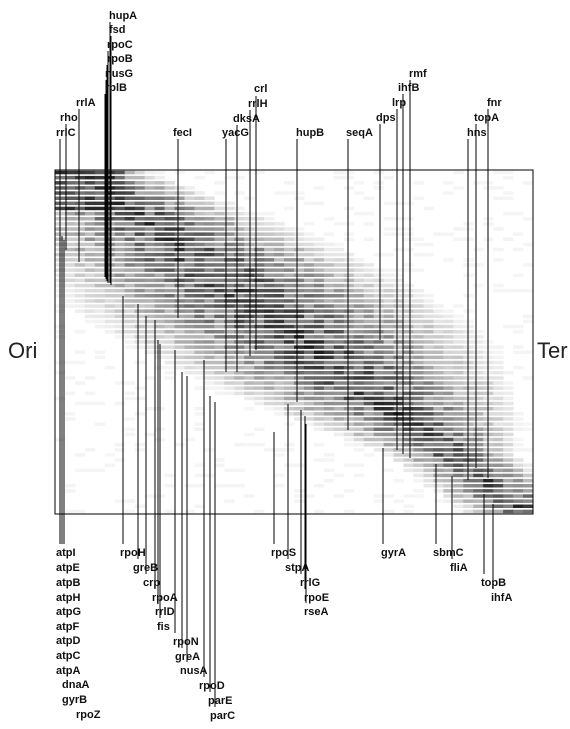 The height and width of the screenshot is (729, 570). Describe the element at coordinates (283, 553) in the screenshot. I see `gene-label-rpoS: rpoS` at that location.